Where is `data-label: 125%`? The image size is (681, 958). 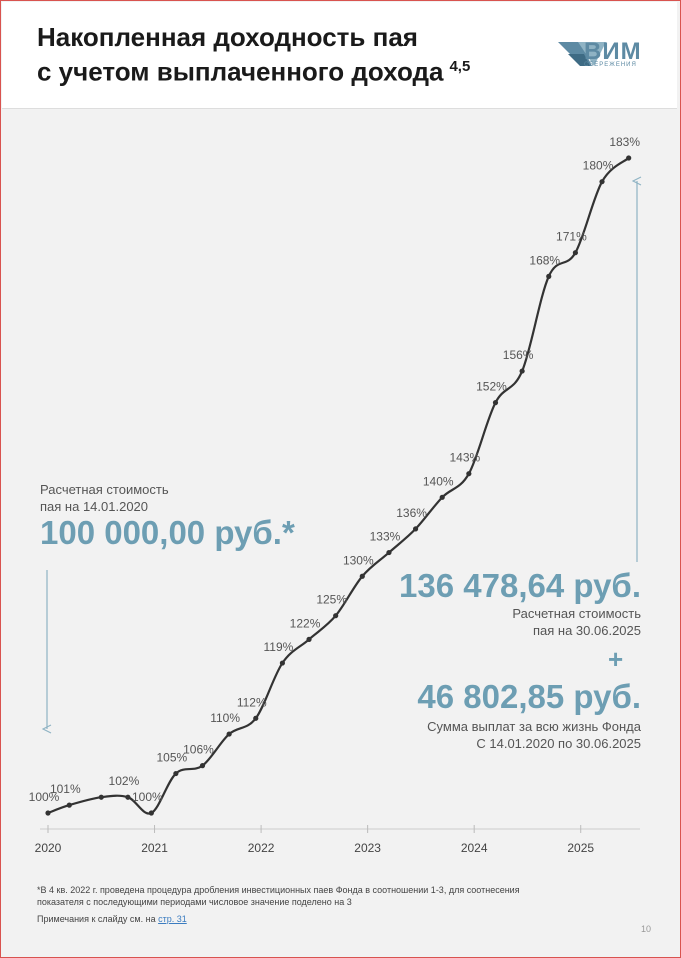
data-label: 125% is located at coordinates (331, 600).